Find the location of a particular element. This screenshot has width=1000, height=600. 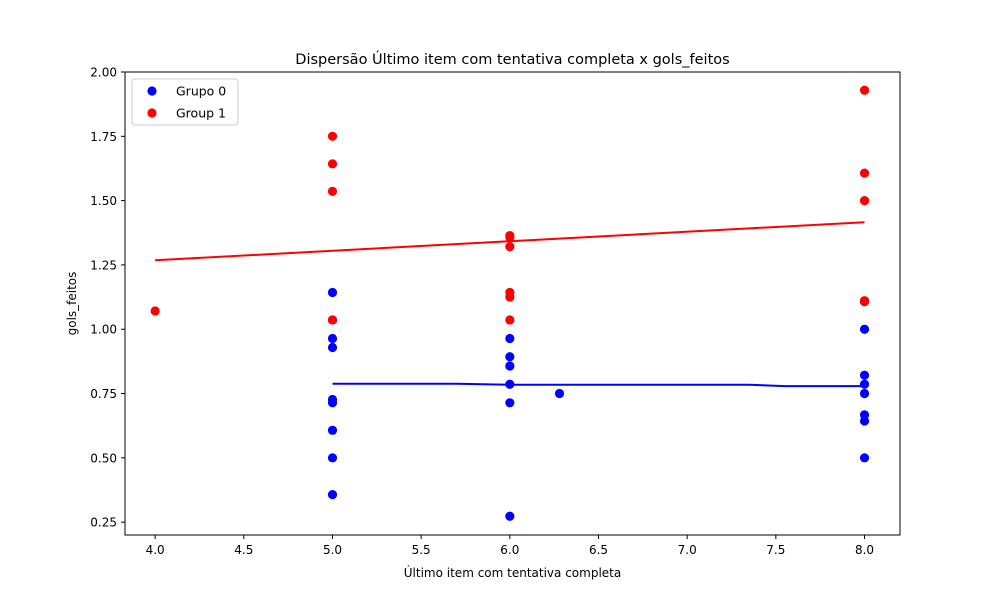

legend-label-series-1: Group 1 is located at coordinates (201, 113).